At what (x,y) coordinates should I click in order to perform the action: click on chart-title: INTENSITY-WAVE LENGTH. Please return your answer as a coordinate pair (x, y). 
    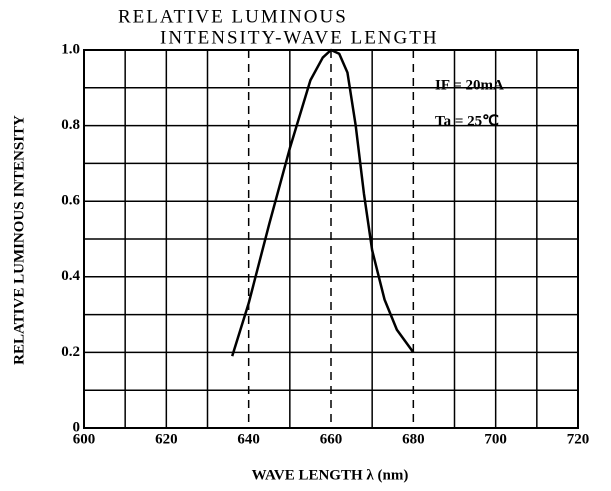
    Looking at the image, I should click on (299, 37).